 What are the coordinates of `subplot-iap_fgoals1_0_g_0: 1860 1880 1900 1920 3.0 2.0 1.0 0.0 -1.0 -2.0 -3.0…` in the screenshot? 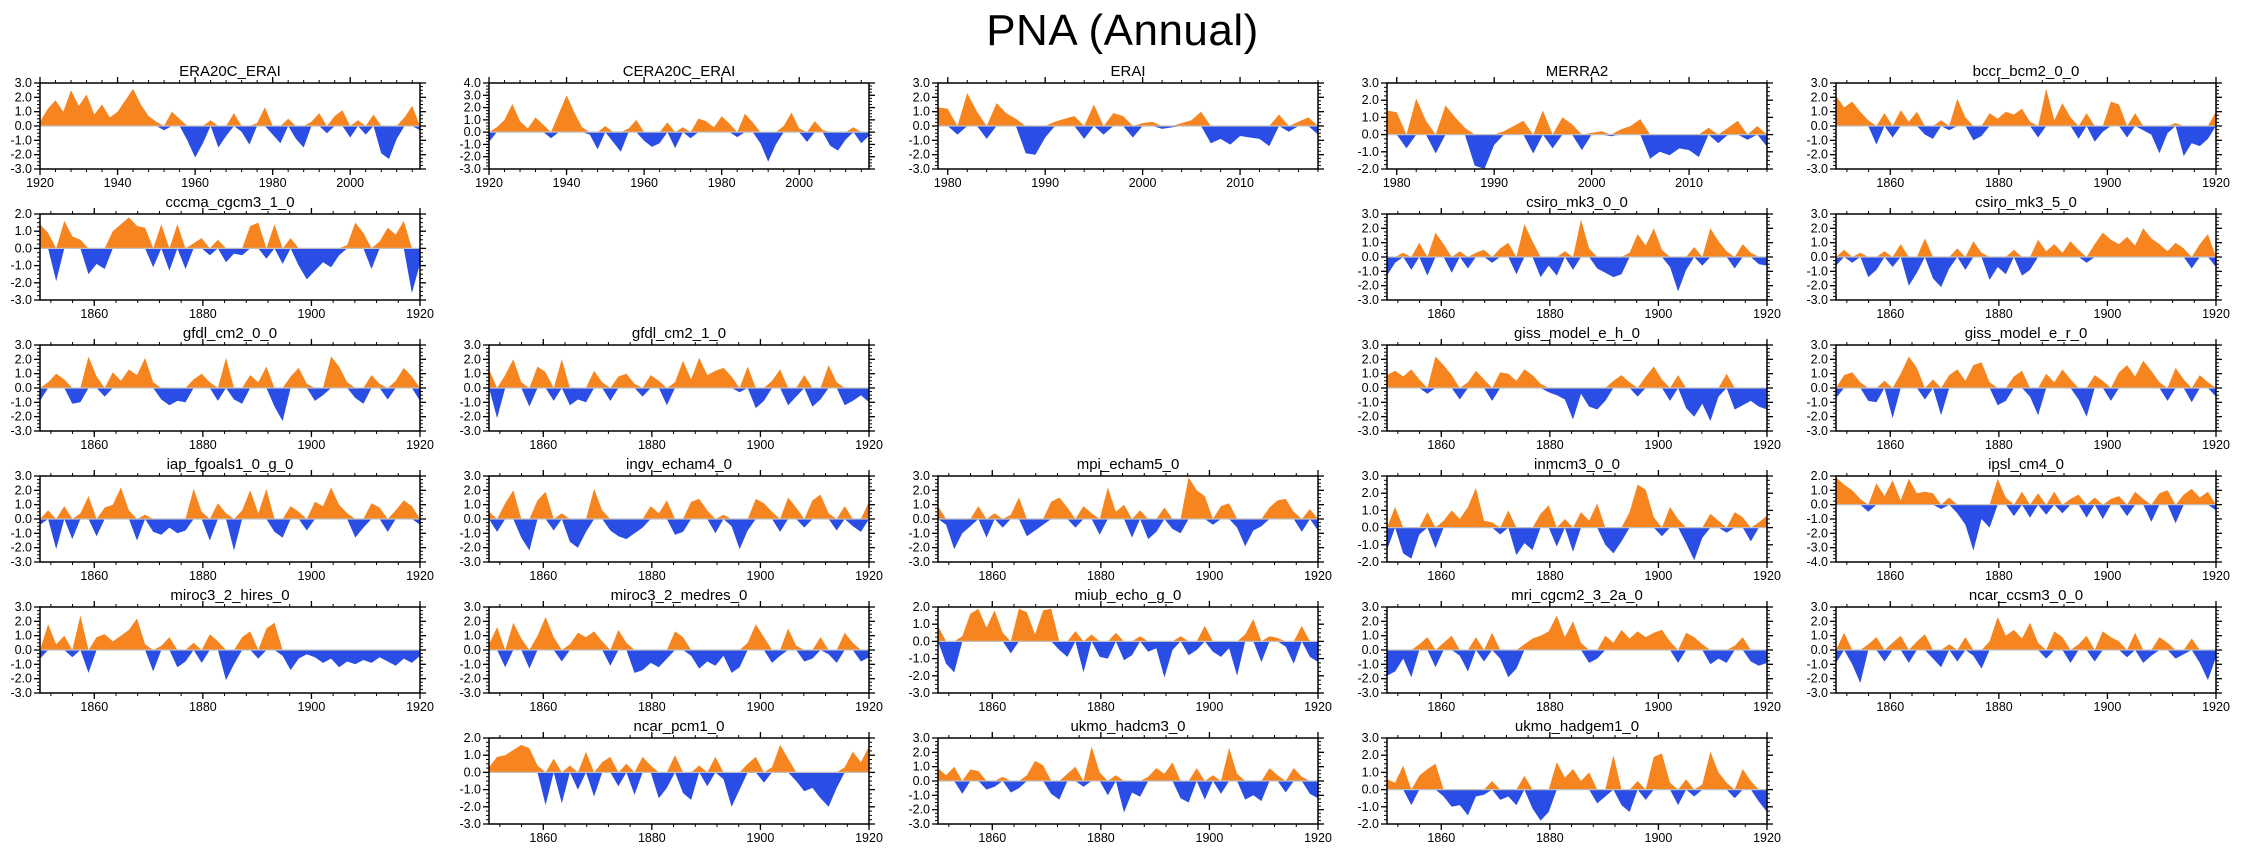 It's located at (224, 520).